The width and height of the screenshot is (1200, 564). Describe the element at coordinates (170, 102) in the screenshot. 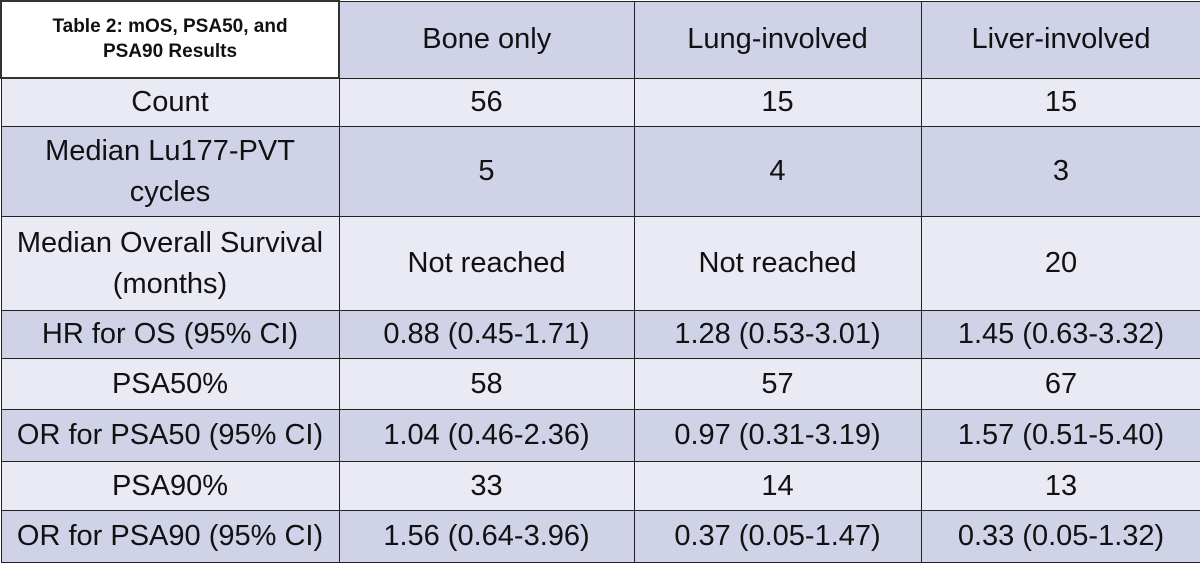

I see `row-label: Count` at that location.